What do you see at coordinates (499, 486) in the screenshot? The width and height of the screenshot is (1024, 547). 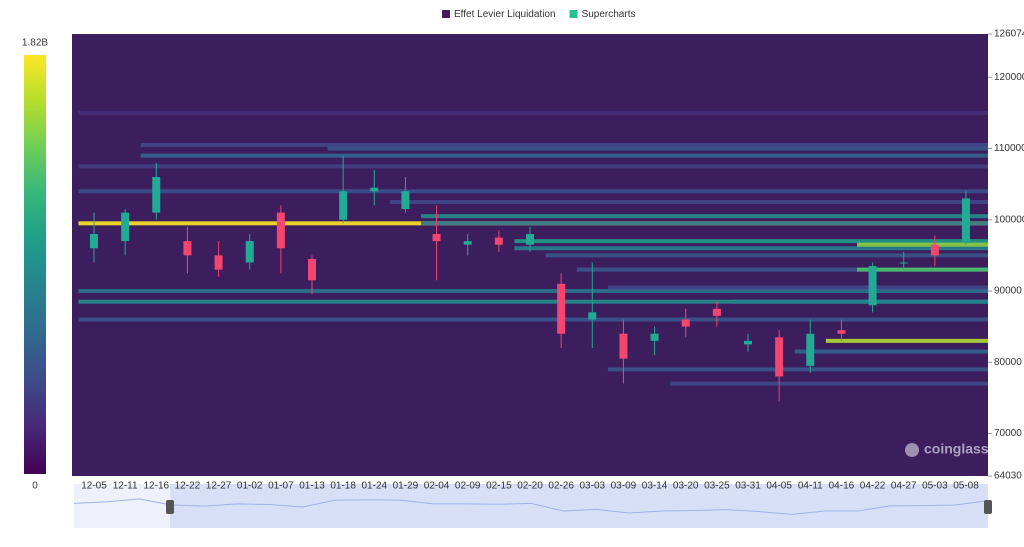 I see `x-tick-label: 02-15` at bounding box center [499, 486].